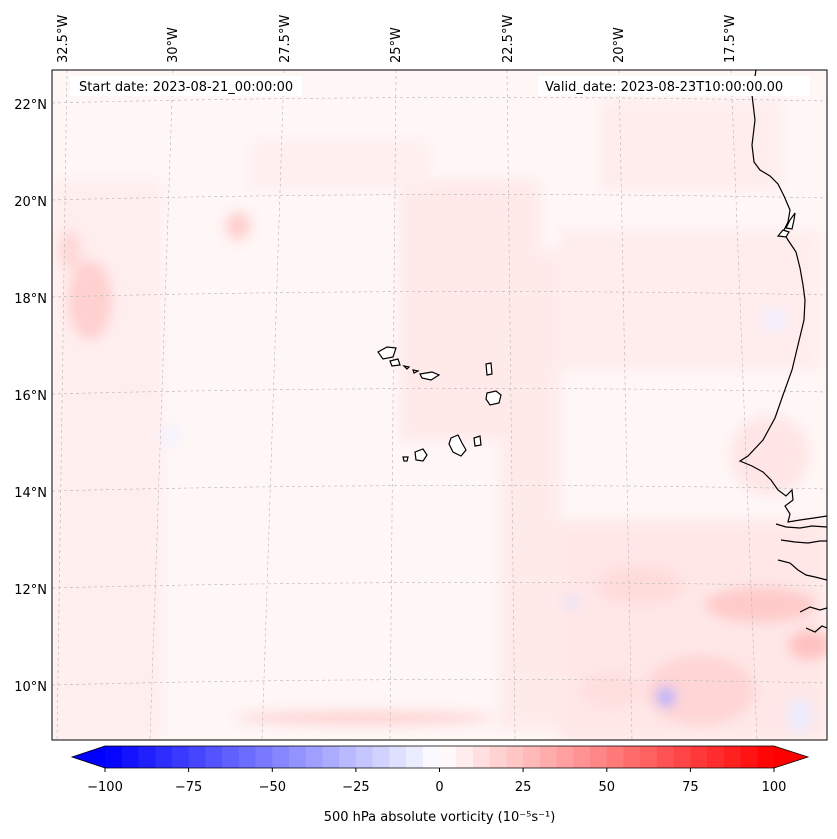  Describe the element at coordinates (690, 787) in the screenshot. I see `colorbar-tick-label: 75` at that location.